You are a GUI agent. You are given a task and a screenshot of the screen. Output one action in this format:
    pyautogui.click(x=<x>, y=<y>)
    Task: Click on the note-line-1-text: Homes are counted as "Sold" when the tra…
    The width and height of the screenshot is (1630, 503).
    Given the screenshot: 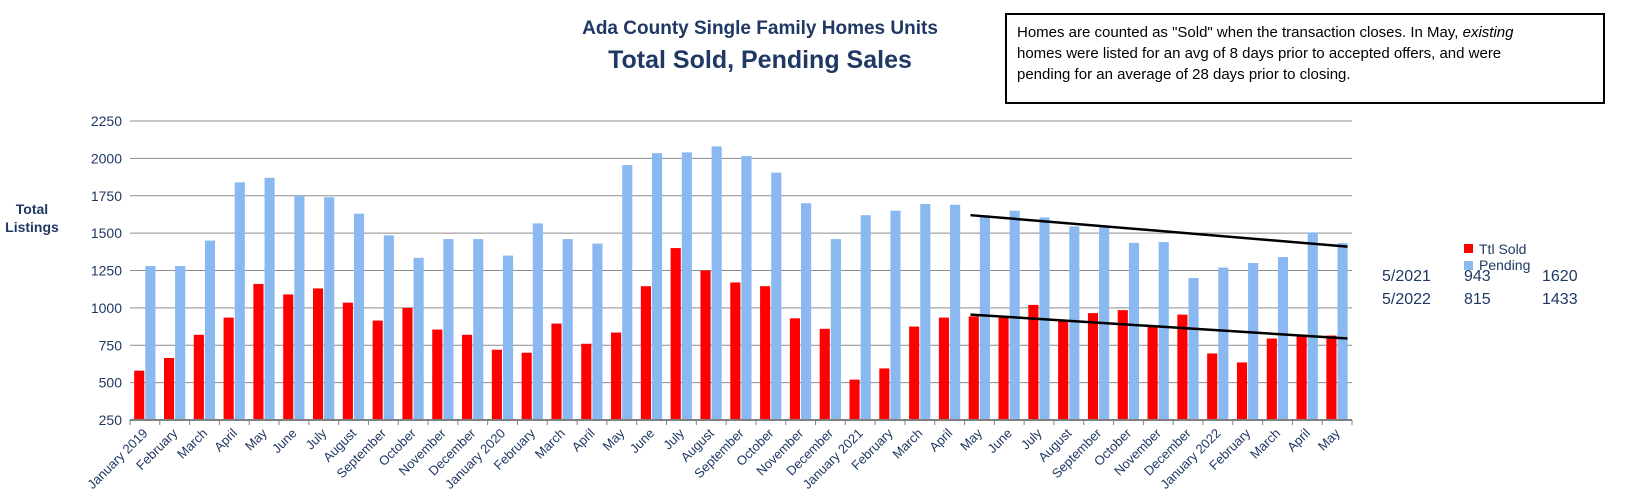 What is the action you would take?
    pyautogui.click(x=1240, y=32)
    